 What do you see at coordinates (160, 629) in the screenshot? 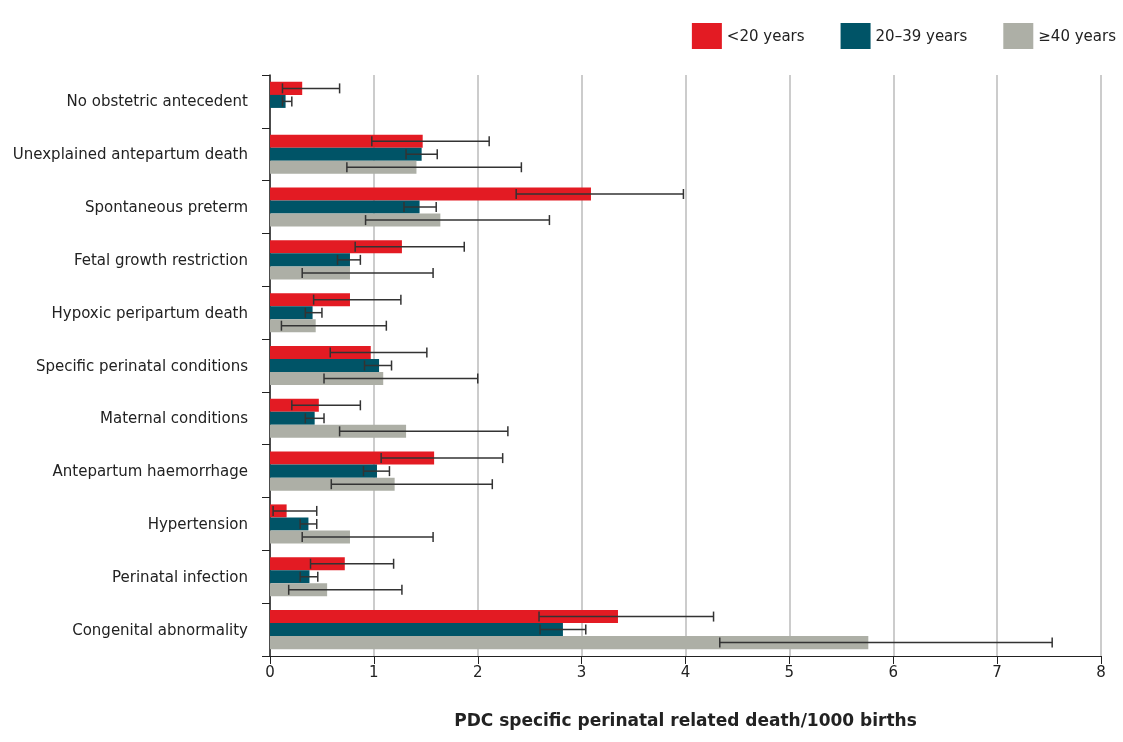
I see `y-tick-label: Congenital abnormality` at bounding box center [160, 629].